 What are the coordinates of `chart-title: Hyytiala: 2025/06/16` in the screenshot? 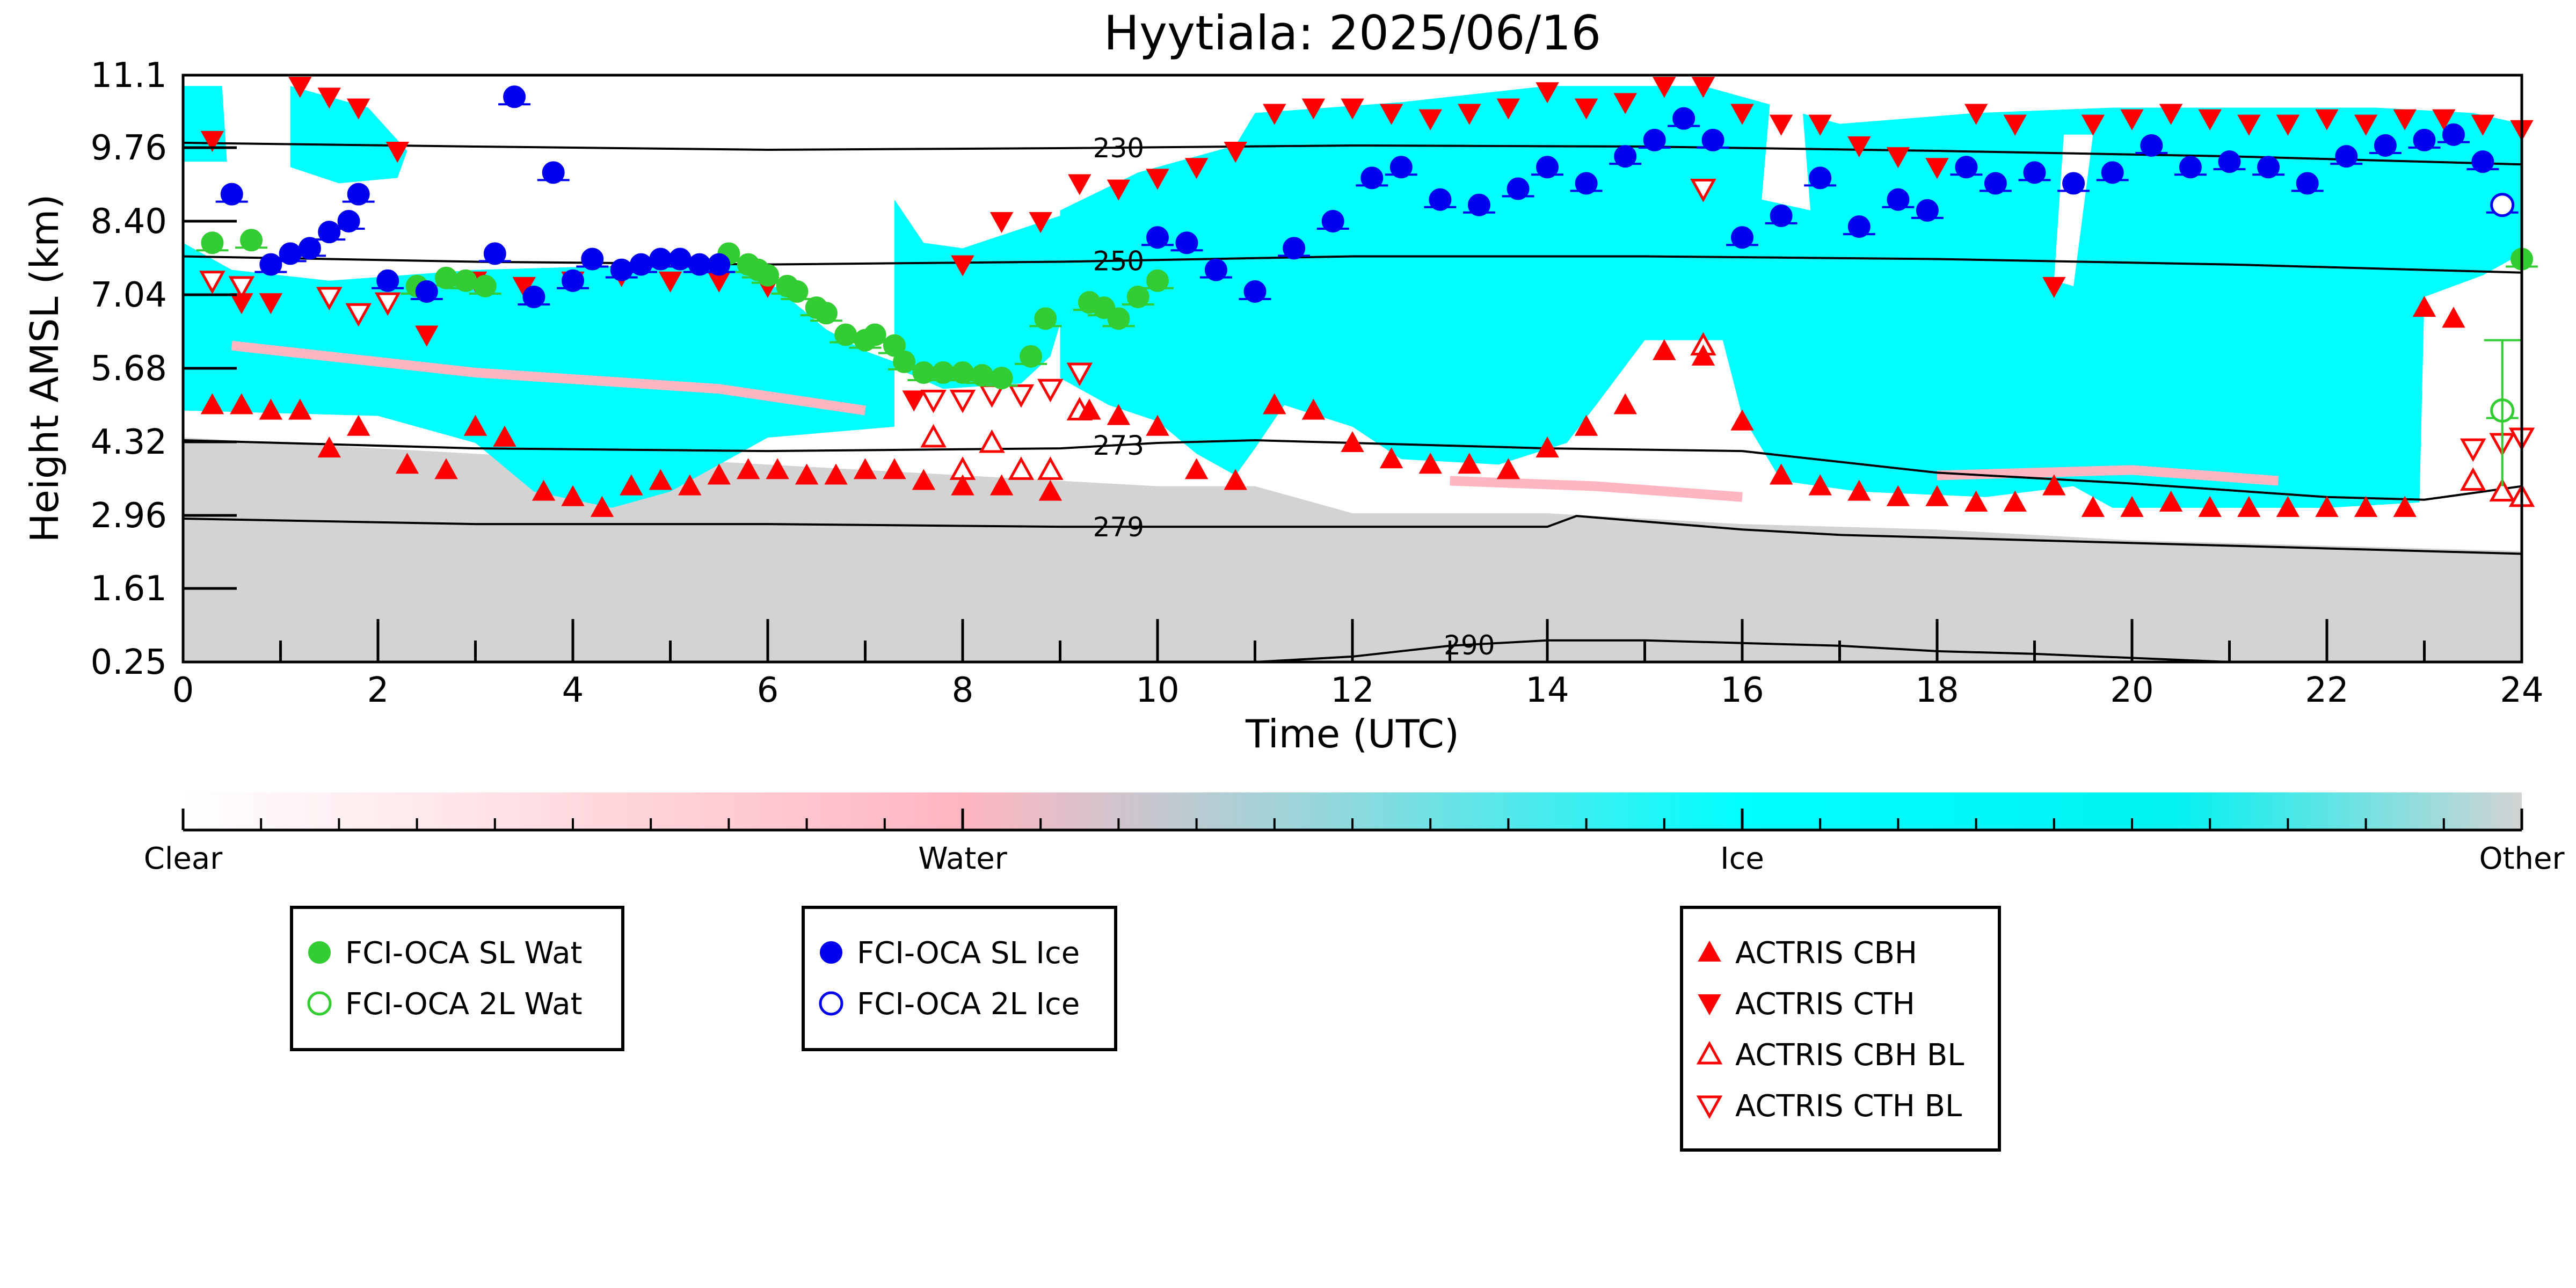 It's located at (1352, 33).